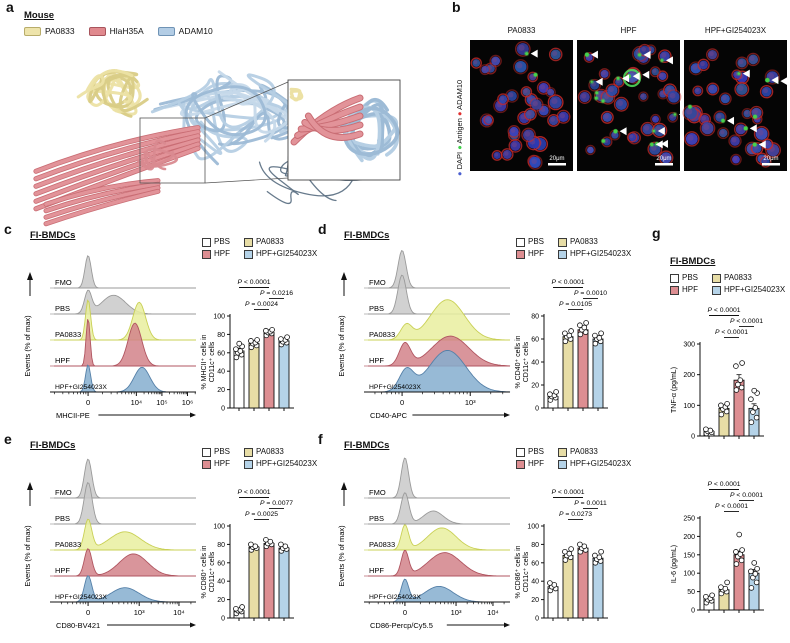 Image resolution: width=790 pixels, height=643 pixels. I want to click on panel-d-letter: d, so click(322, 229).